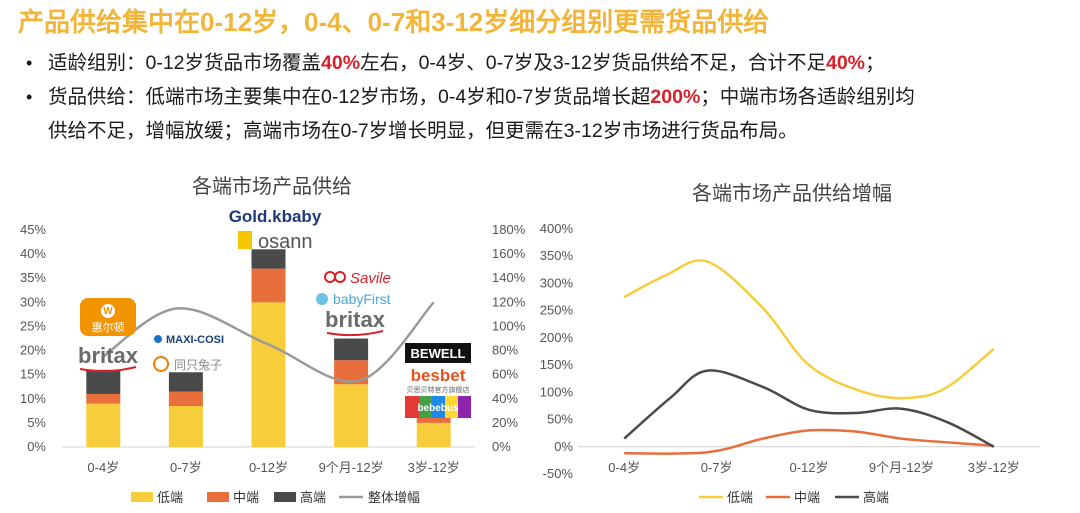 Image resolution: width=1080 pixels, height=513 pixels. What do you see at coordinates (501, 446) in the screenshot?
I see `y-tick-right: 0%` at bounding box center [501, 446].